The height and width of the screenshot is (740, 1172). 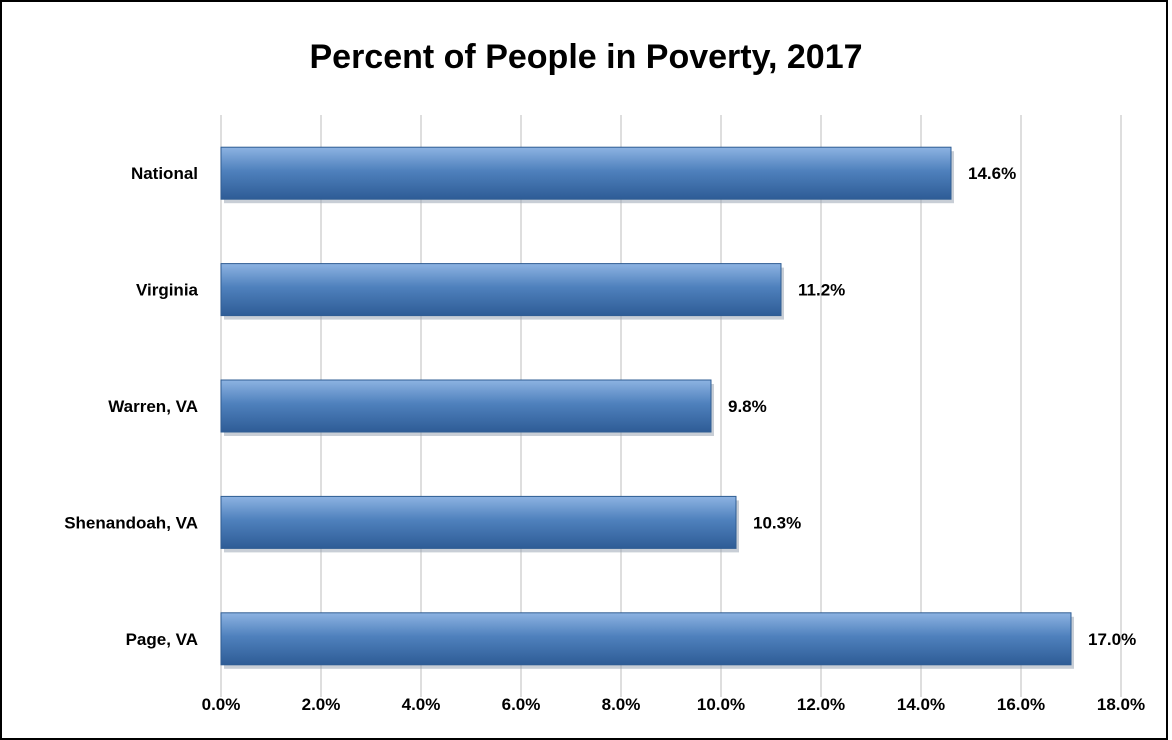 What do you see at coordinates (162, 639) in the screenshot?
I see `category-label: Page, VA` at bounding box center [162, 639].